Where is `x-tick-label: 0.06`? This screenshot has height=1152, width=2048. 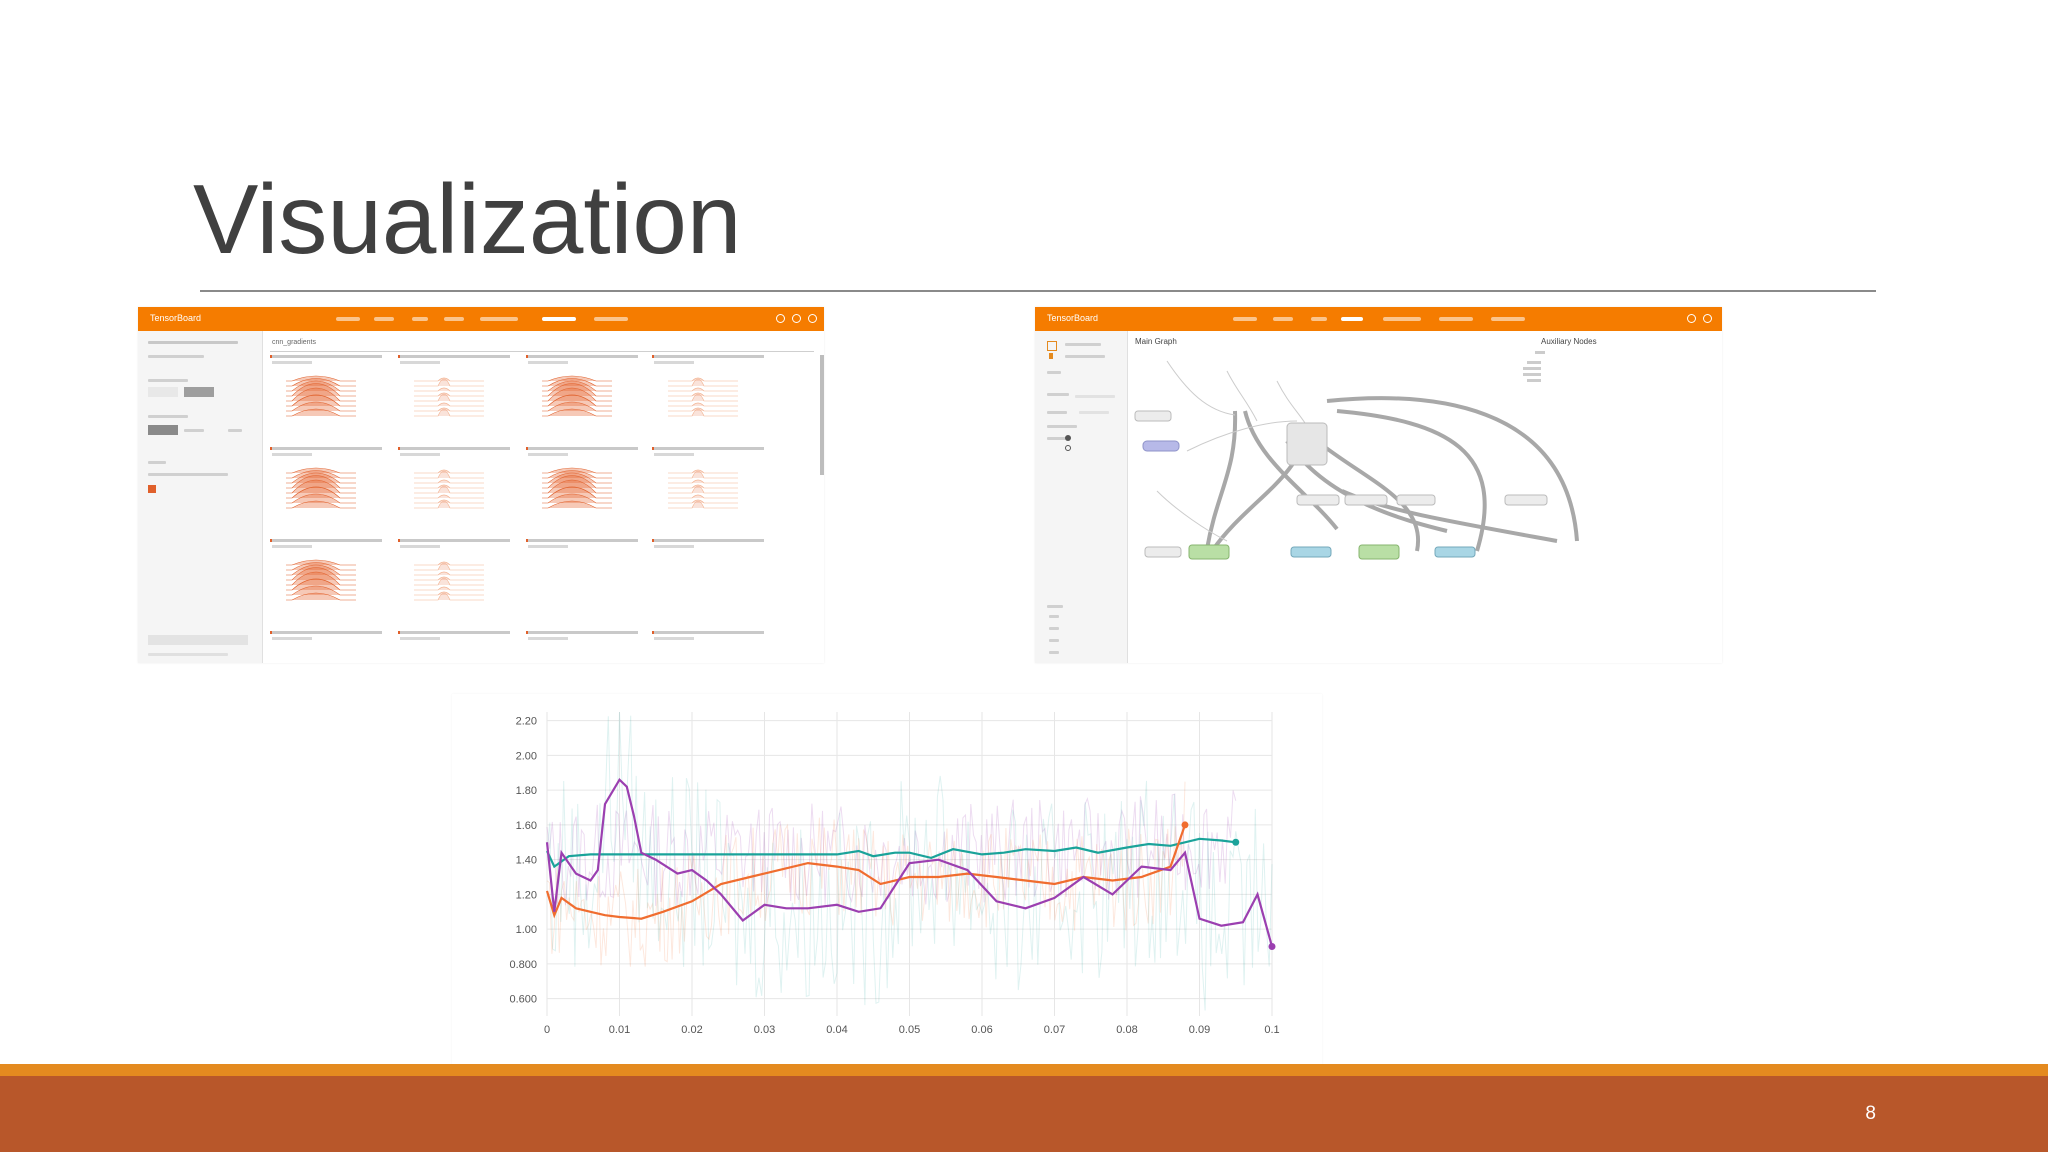 x-tick-label: 0.06 is located at coordinates (981, 1030).